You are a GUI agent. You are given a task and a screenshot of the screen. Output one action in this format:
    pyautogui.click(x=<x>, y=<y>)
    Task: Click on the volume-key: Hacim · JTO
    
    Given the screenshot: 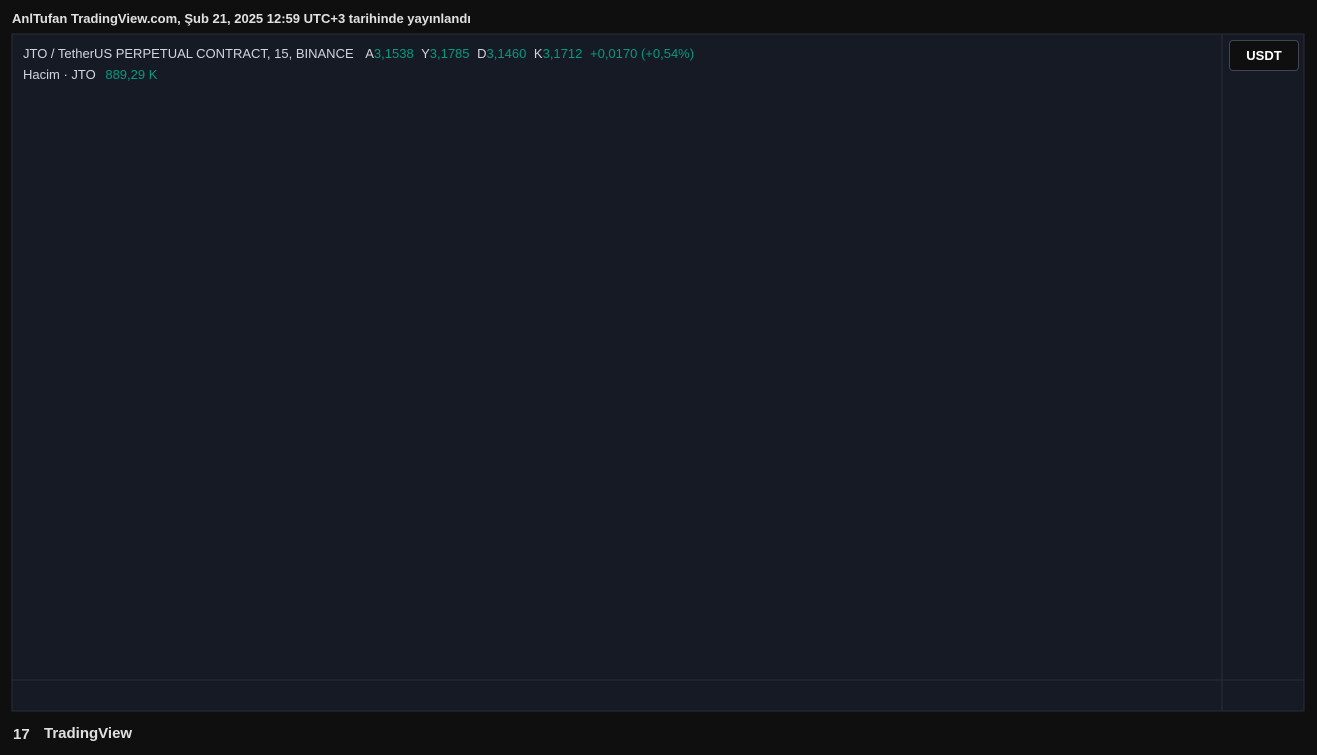 What is the action you would take?
    pyautogui.click(x=59, y=74)
    